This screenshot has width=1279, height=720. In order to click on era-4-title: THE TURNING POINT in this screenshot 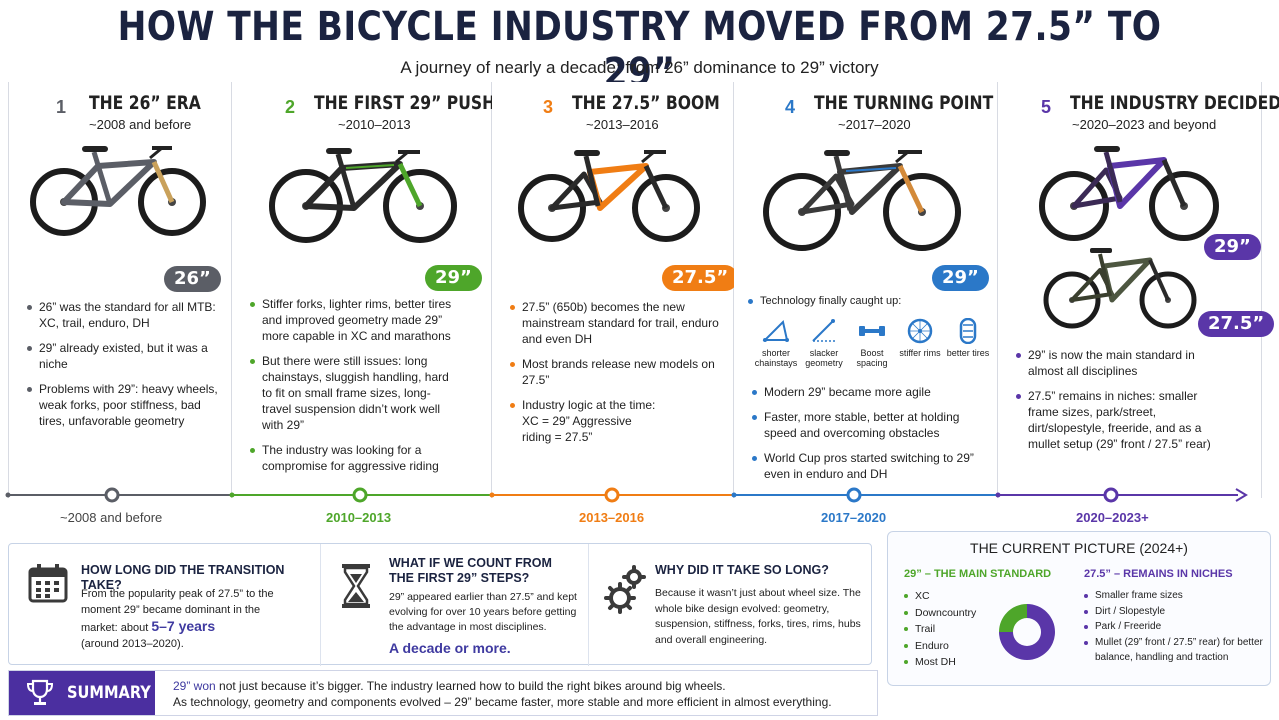, I will do `click(904, 103)`.